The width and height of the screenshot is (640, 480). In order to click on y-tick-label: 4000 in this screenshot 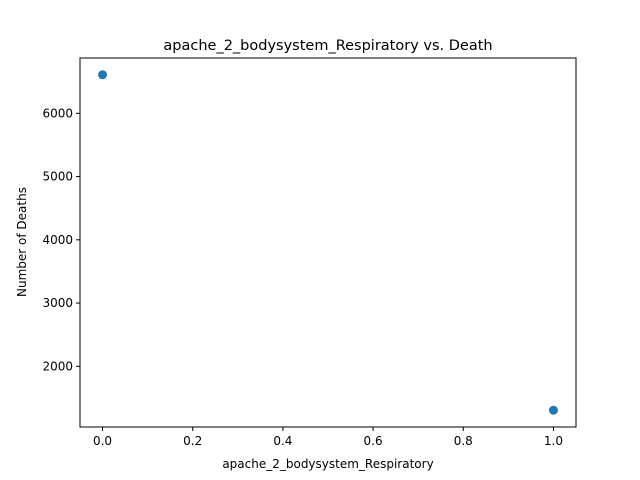, I will do `click(57, 240)`.